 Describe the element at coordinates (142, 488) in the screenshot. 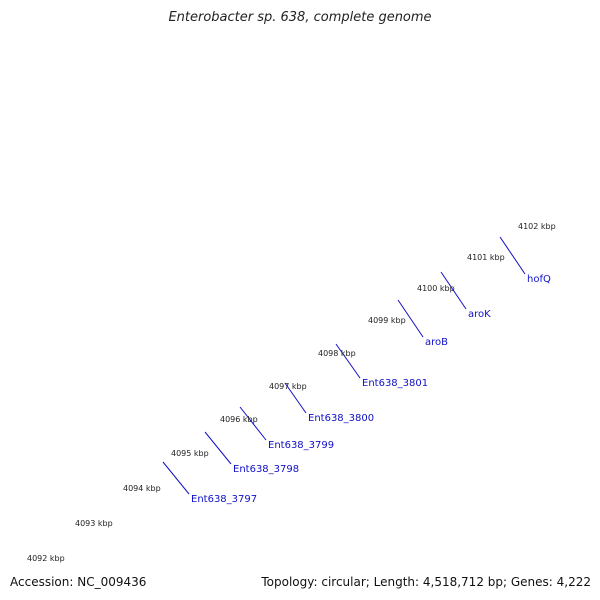

I see `tick-label-4094: 4094 kbp` at that location.